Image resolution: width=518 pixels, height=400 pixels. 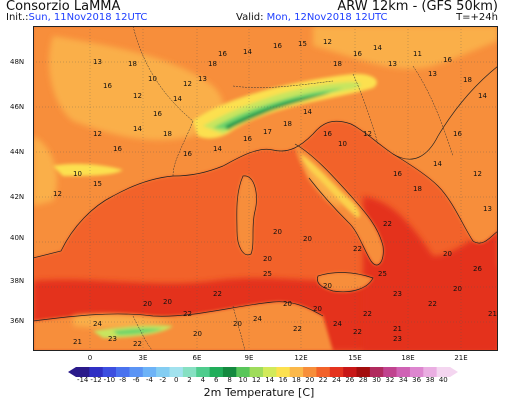 What do you see at coordinates (17, 62) in the screenshot?
I see `lat-label: 48N` at bounding box center [17, 62].